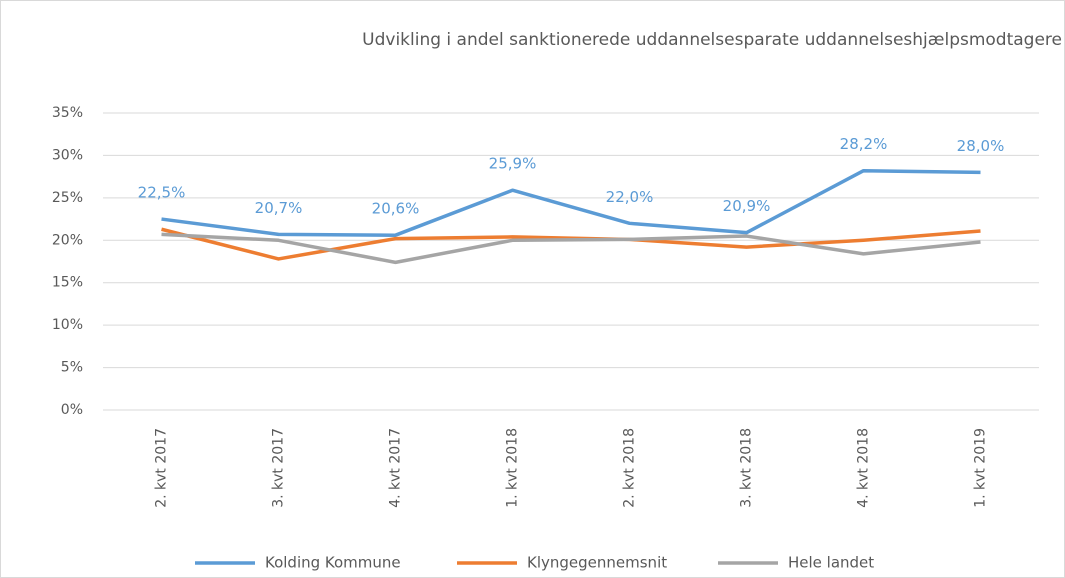  Describe the element at coordinates (396, 468) in the screenshot. I see `x-tick-label: 4. kvt 2017` at that location.